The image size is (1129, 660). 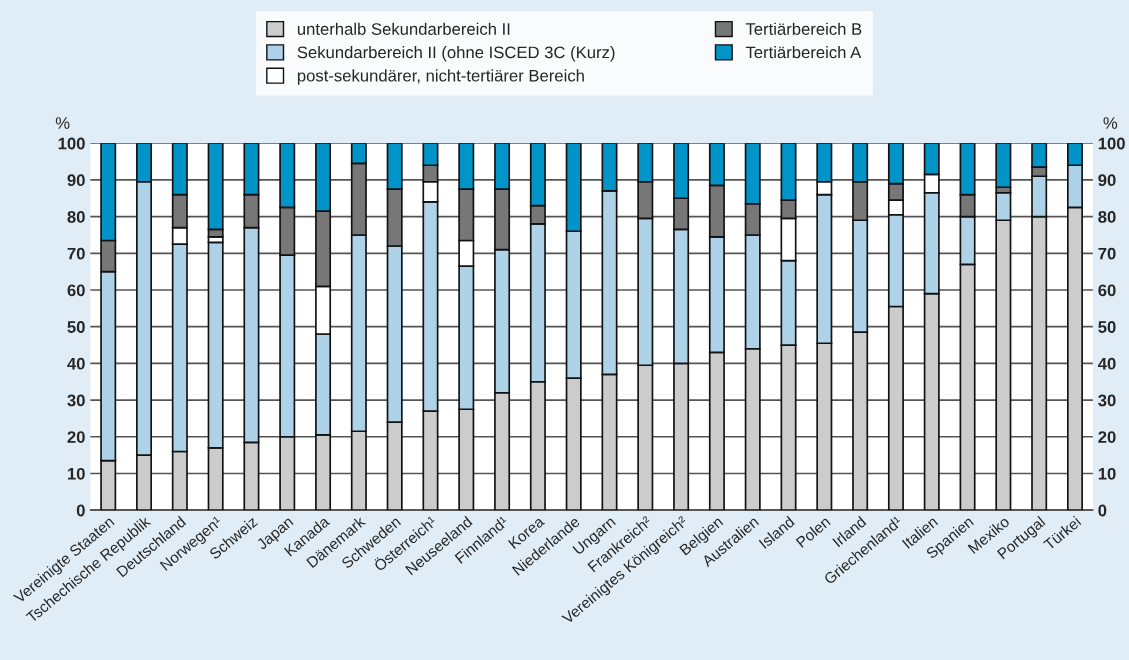 I want to click on legend-label: Sekundarbereich II (ohne ISCED 3C (Kurz), so click(x=456, y=54).